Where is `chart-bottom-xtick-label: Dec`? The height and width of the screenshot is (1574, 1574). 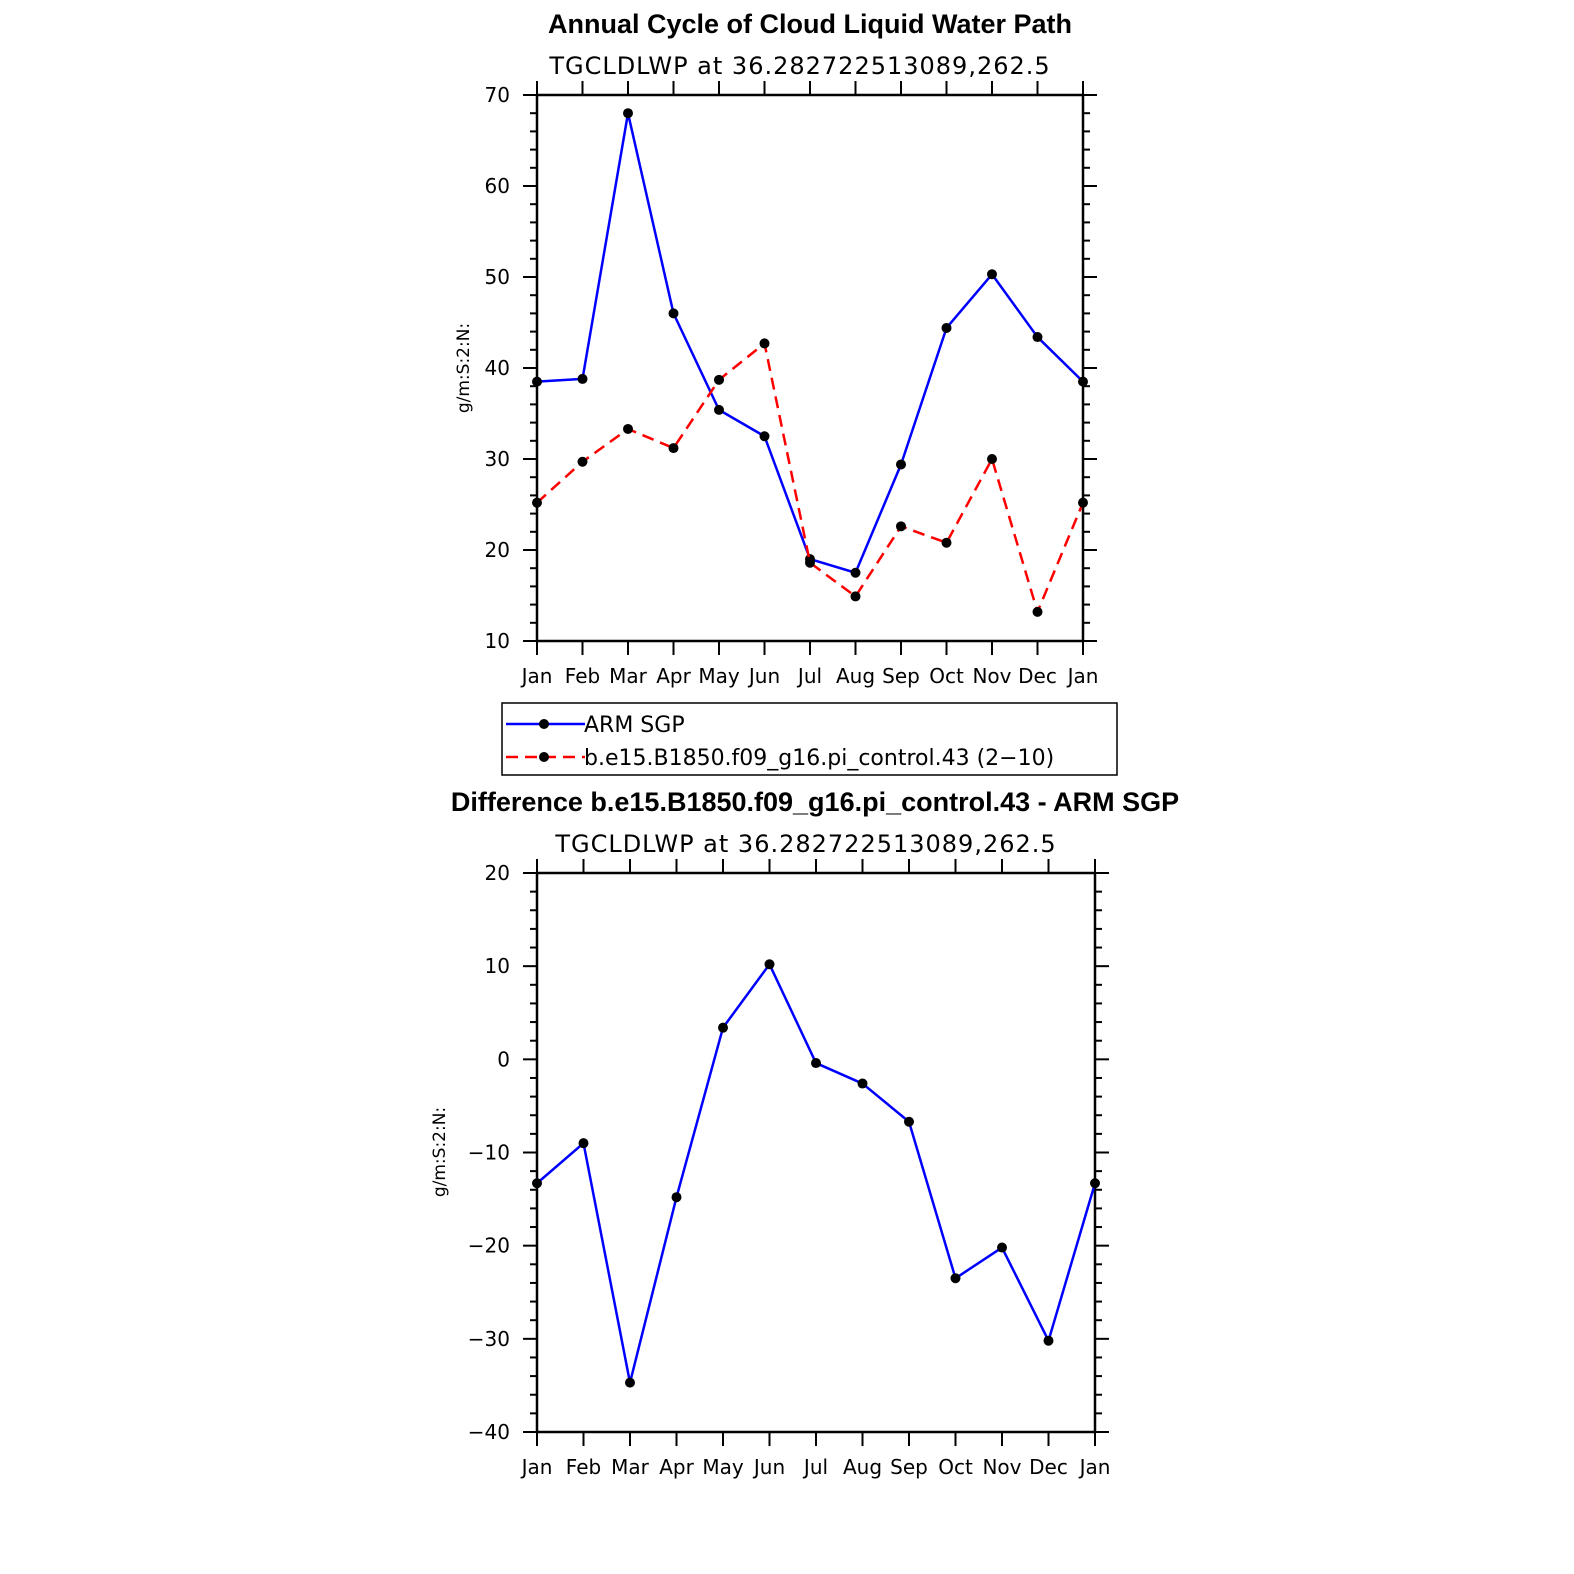 chart-bottom-xtick-label: Dec is located at coordinates (1048, 1467).